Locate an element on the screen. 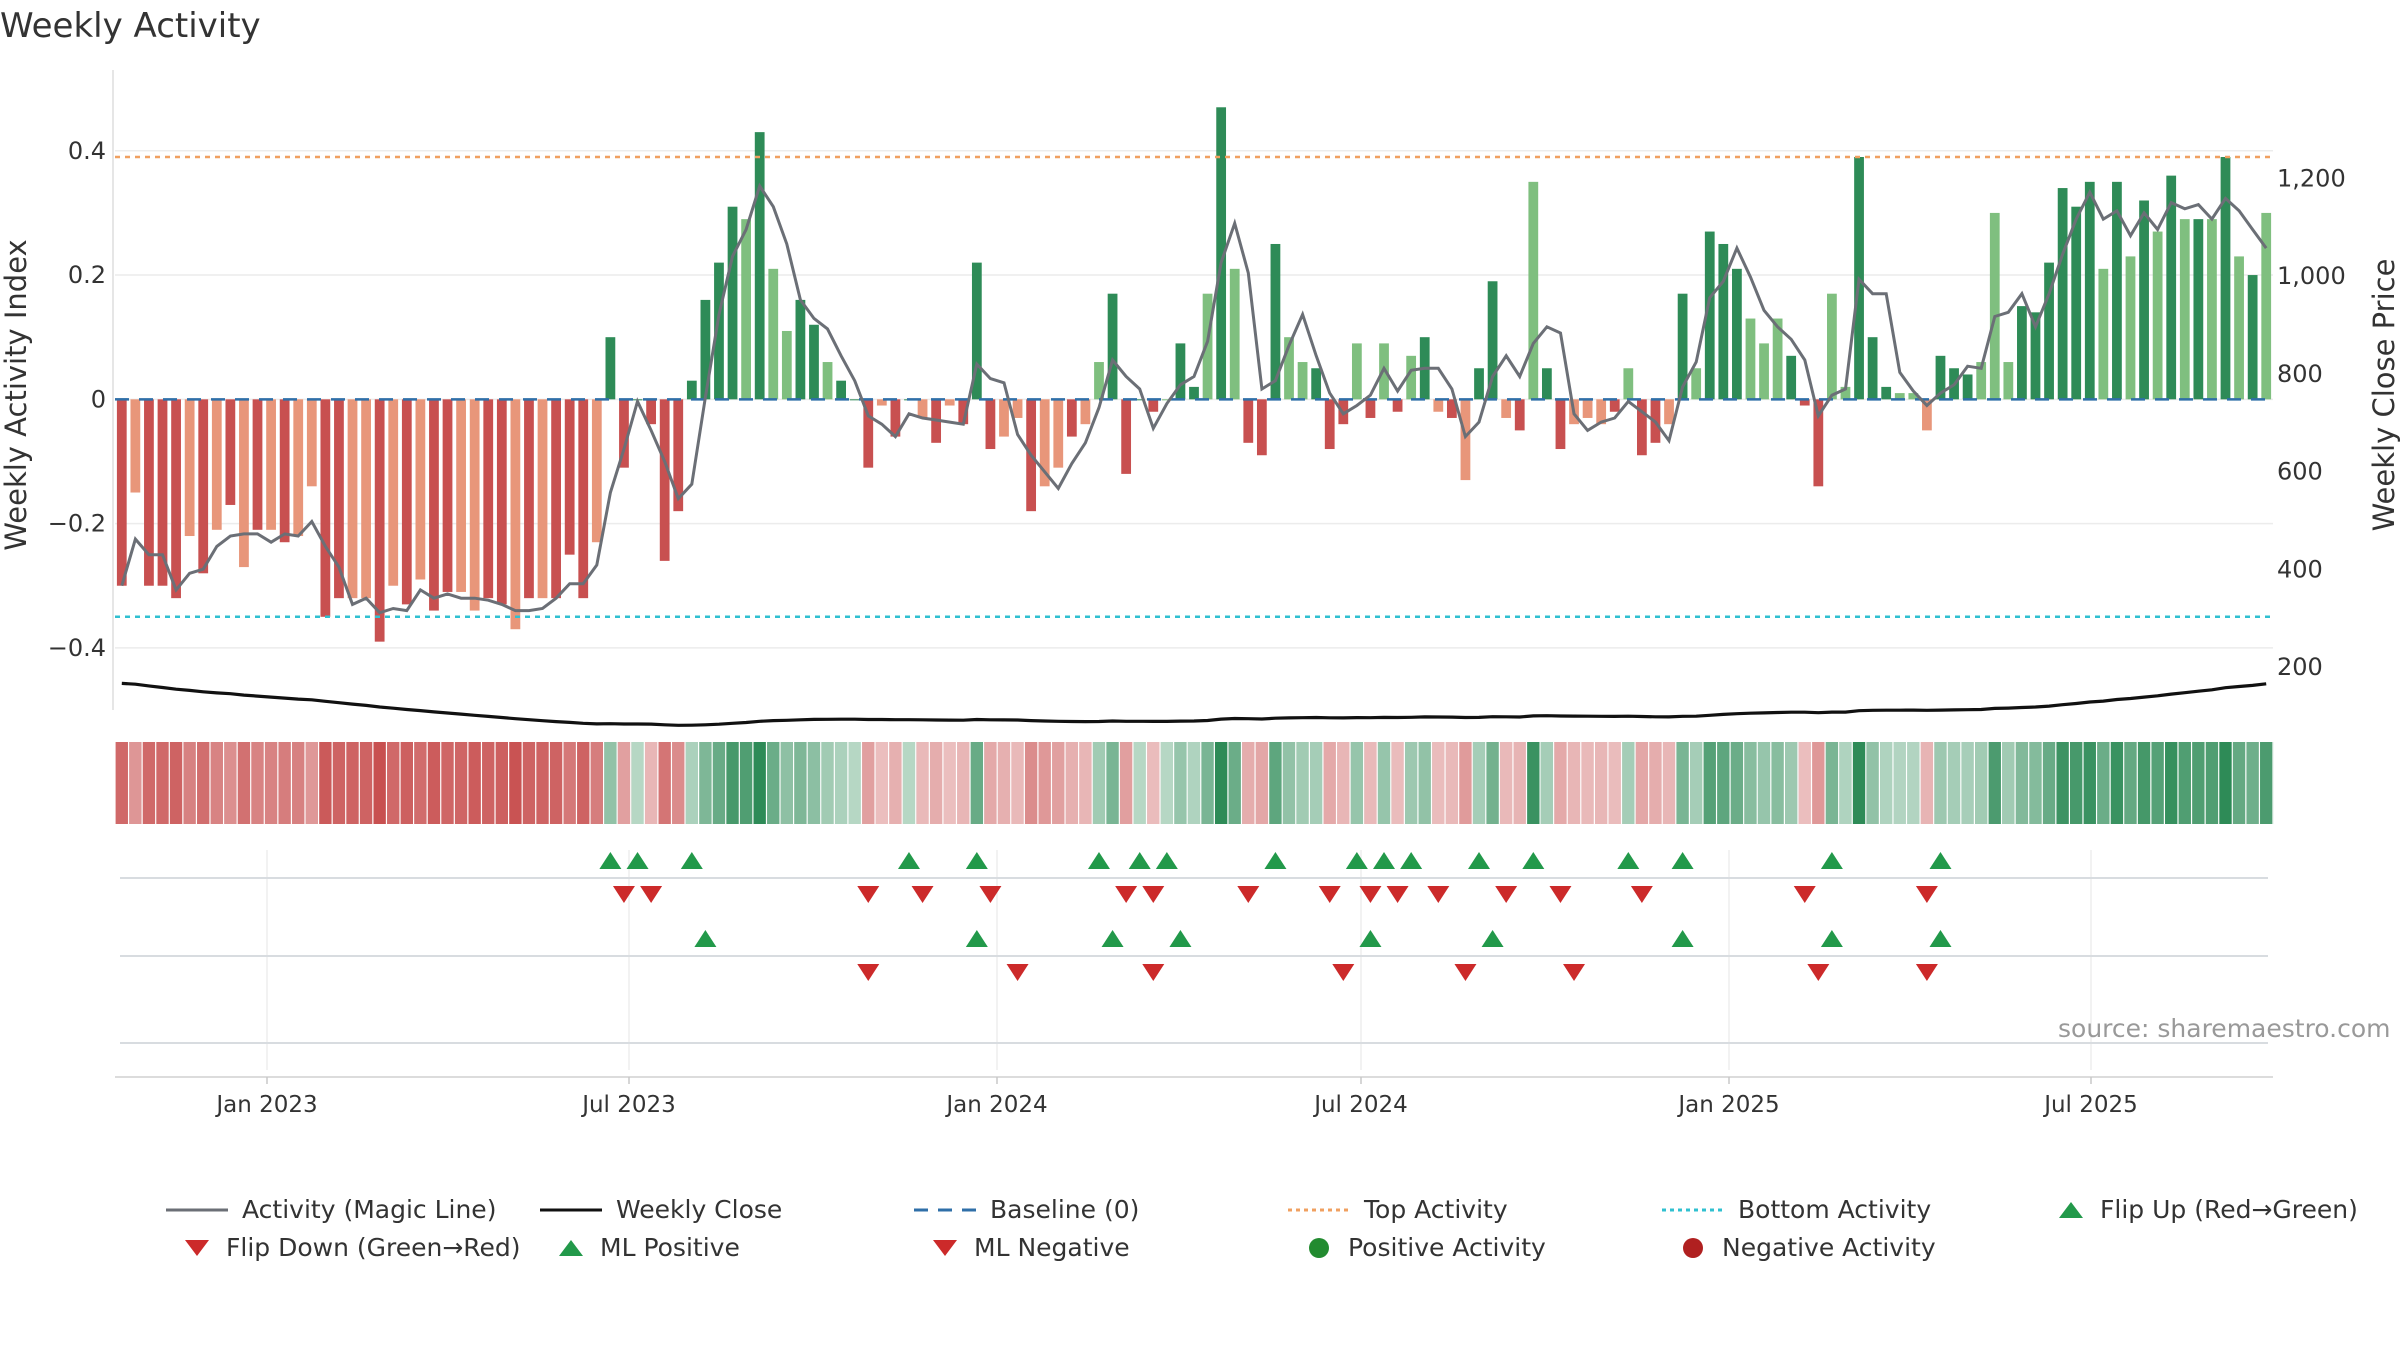 This screenshot has width=2400, height=1350. legend-label-baseline: Baseline (0) is located at coordinates (1065, 1209).